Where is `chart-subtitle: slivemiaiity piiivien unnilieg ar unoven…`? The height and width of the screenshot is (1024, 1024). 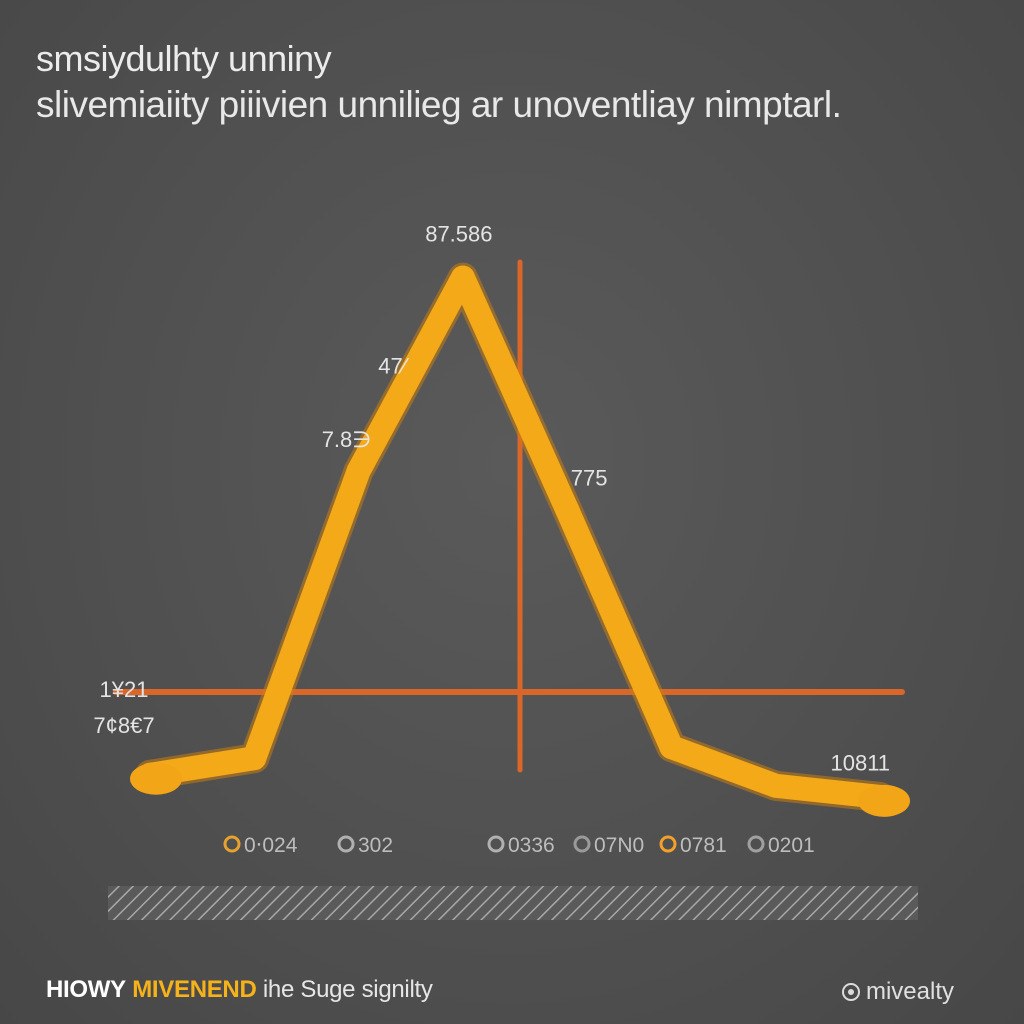
chart-subtitle: slivemiaiity piiivien unnilieg ar unoven… is located at coordinates (439, 104).